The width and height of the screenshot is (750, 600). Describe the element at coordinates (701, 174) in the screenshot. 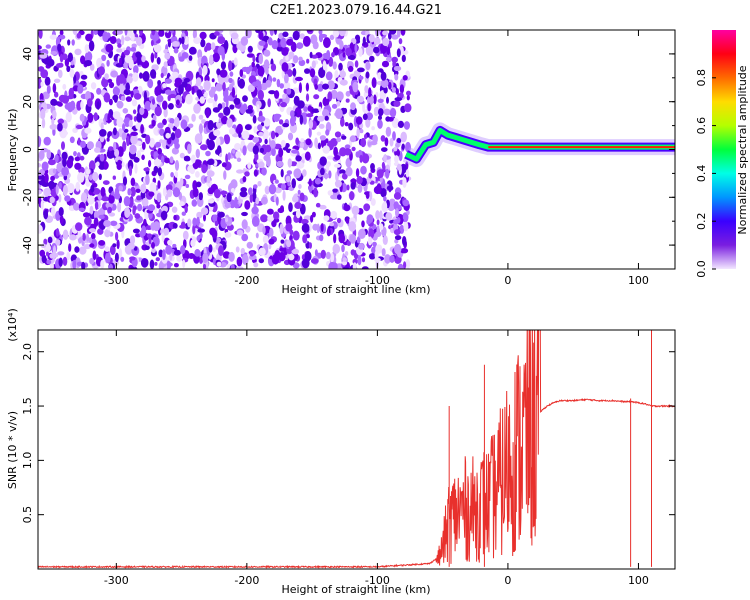

I see `colorbar-tick-label: 0.4` at that location.